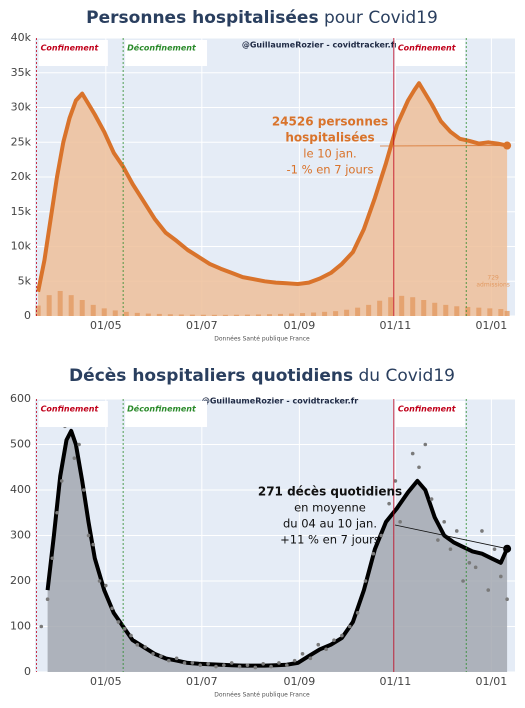  What do you see at coordinates (162, 48) in the screenshot?
I see `event-label: Déconfinement` at bounding box center [162, 48].